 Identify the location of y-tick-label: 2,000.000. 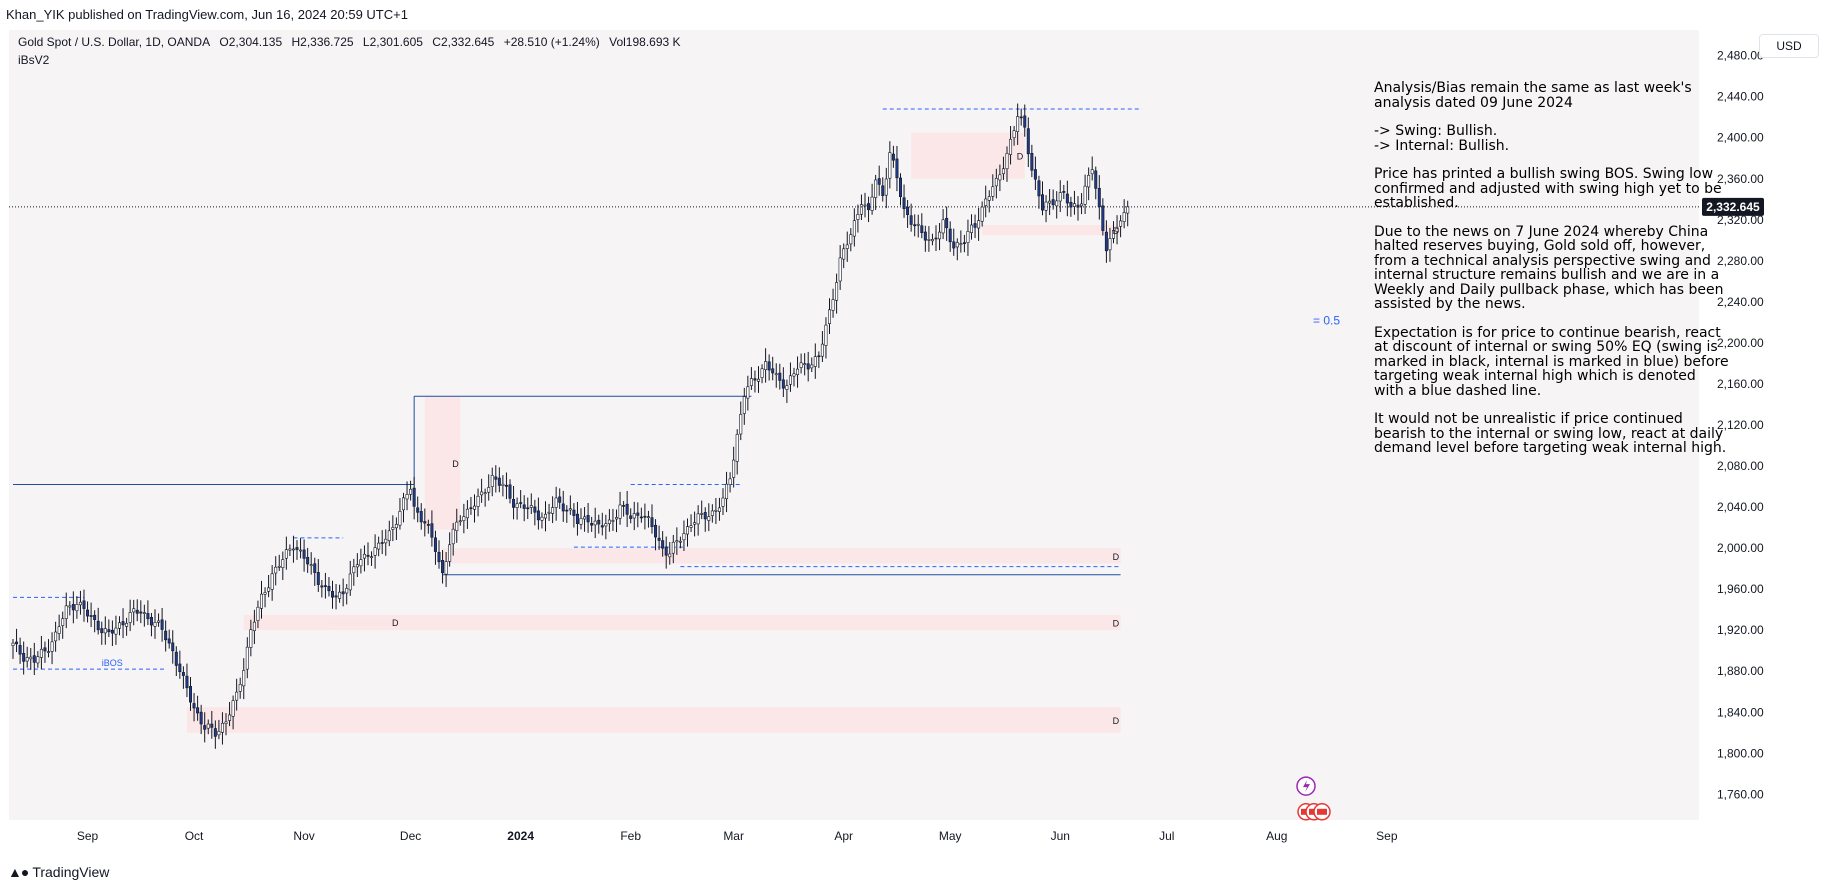
(1740, 548).